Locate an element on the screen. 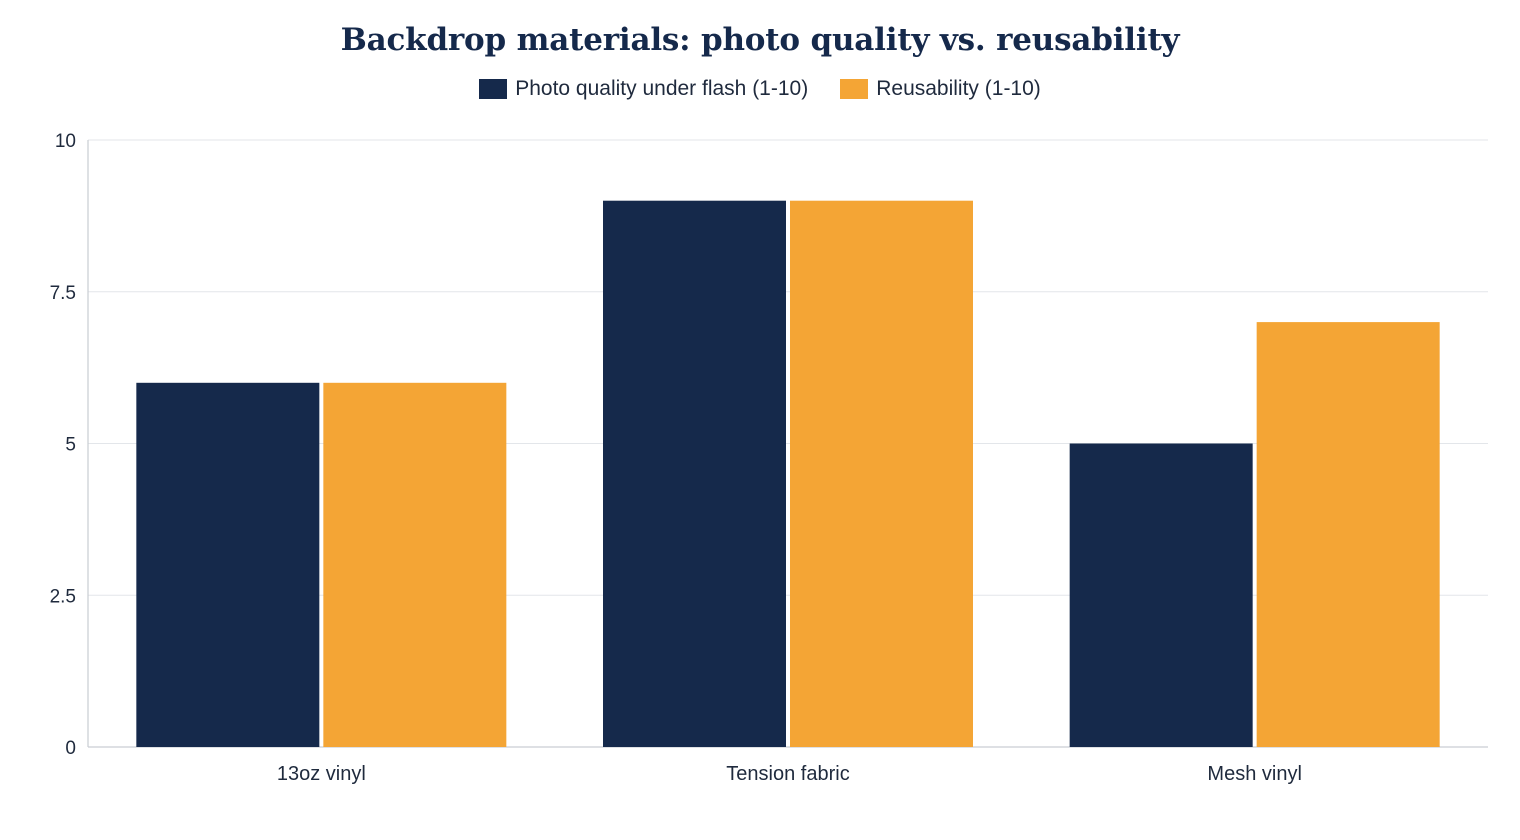 This screenshot has height=840, width=1520. legend-item-reusability: Reusability (1-10) is located at coordinates (940, 89).